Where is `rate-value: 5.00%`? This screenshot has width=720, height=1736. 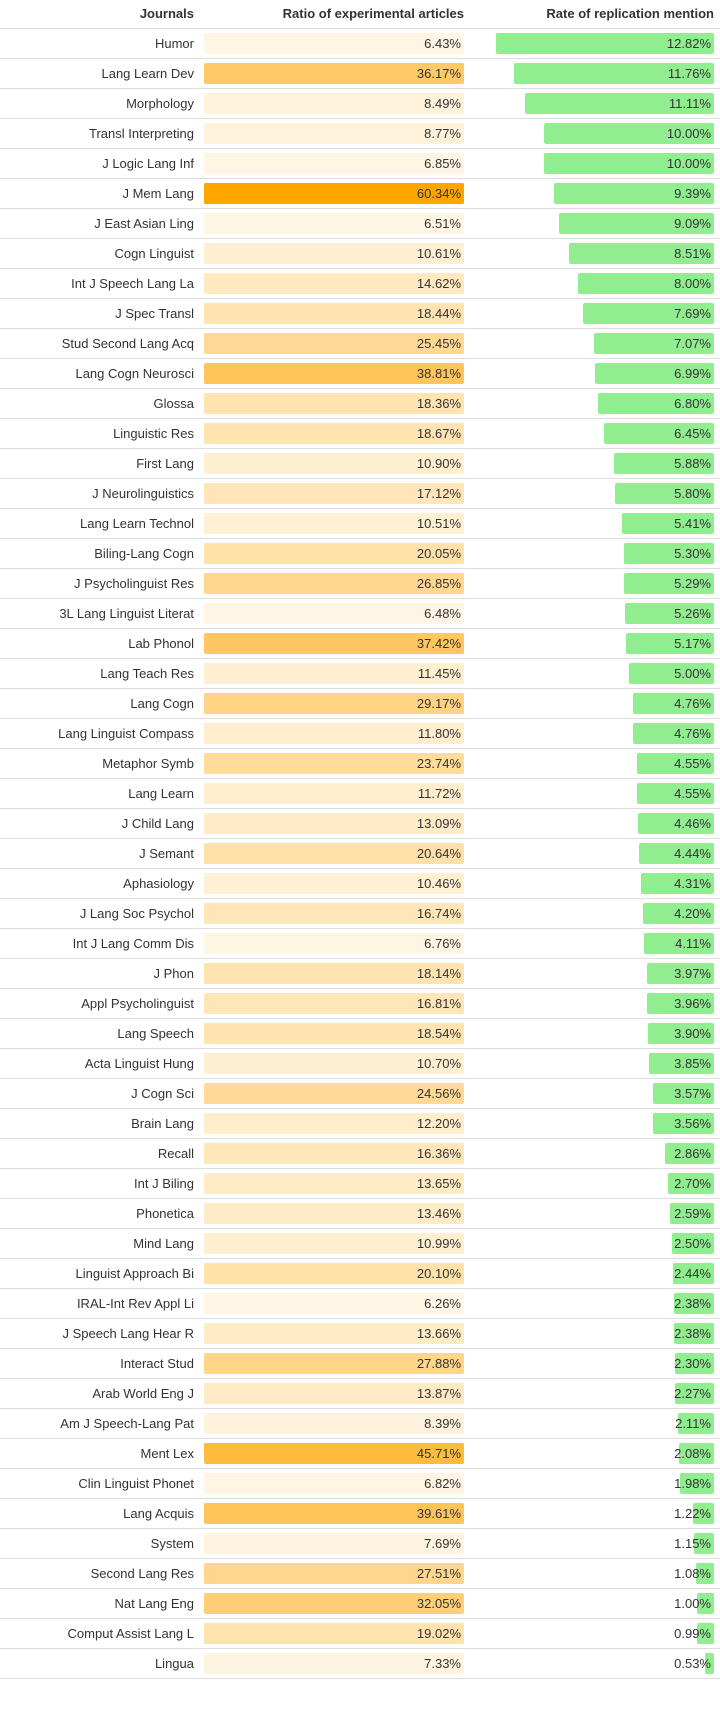 rate-value: 5.00% is located at coordinates (692, 673).